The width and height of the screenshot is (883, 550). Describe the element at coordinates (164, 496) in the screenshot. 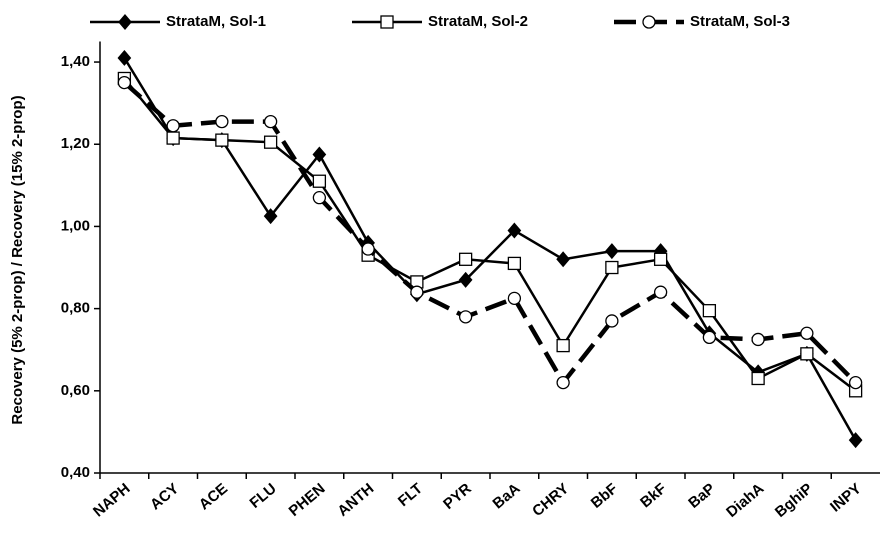

I see `x-tick-label: ACY` at that location.